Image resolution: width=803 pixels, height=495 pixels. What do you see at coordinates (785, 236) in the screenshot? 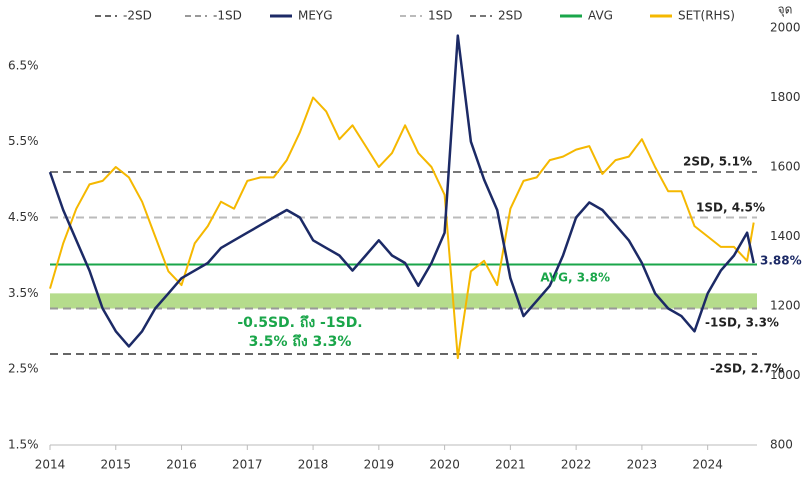
I see `y2-tick-label: 1400` at bounding box center [785, 236].